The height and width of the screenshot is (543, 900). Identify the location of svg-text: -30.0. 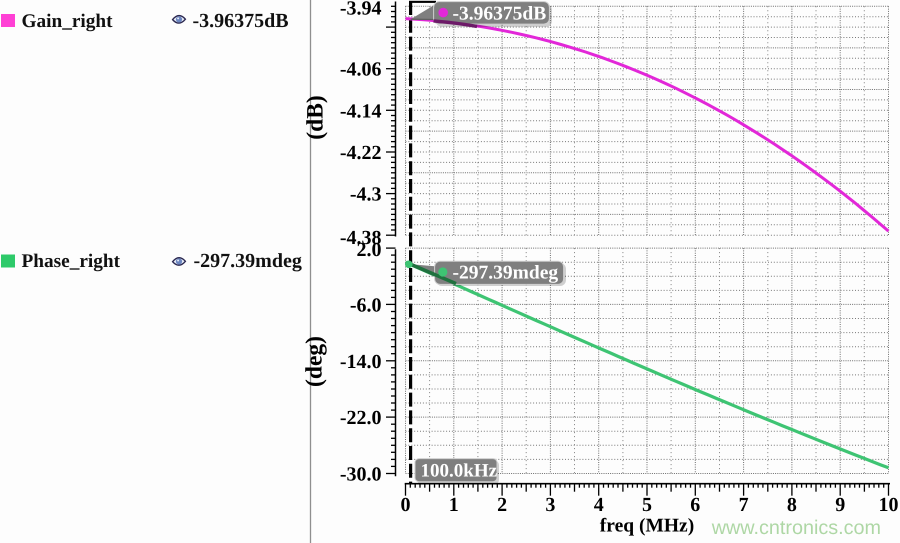
(361, 474).